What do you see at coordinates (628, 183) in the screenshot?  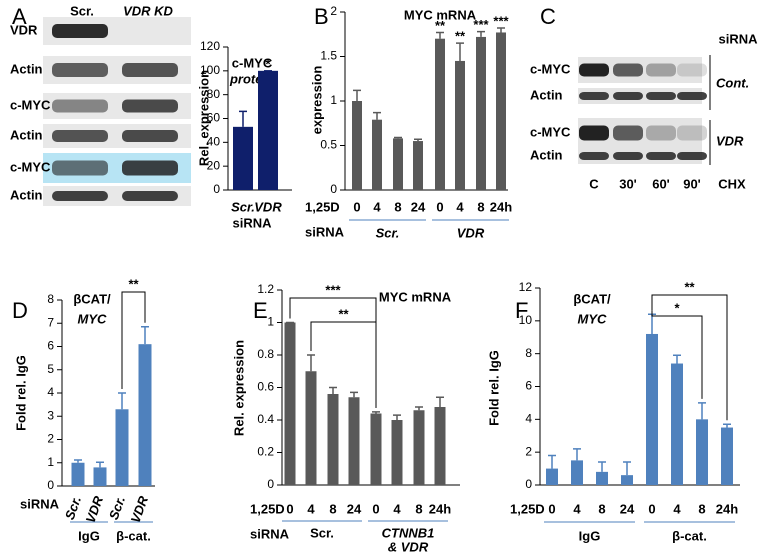 I see `blot-column: 30'` at bounding box center [628, 183].